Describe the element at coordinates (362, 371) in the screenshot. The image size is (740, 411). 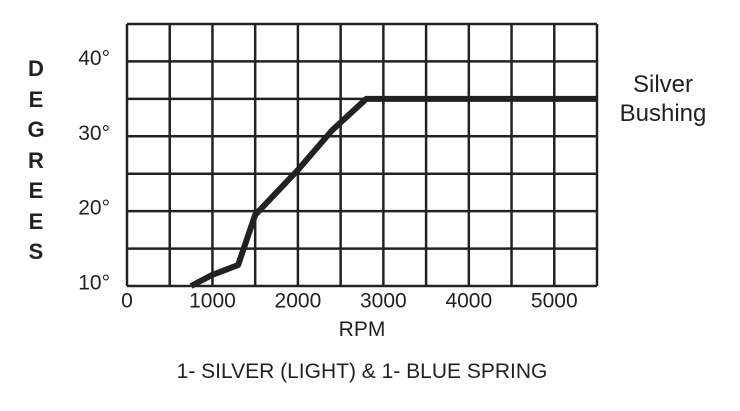
I see `caption: 1- SILVER (LIGHT) & 1- BLUE SPRING` at that location.